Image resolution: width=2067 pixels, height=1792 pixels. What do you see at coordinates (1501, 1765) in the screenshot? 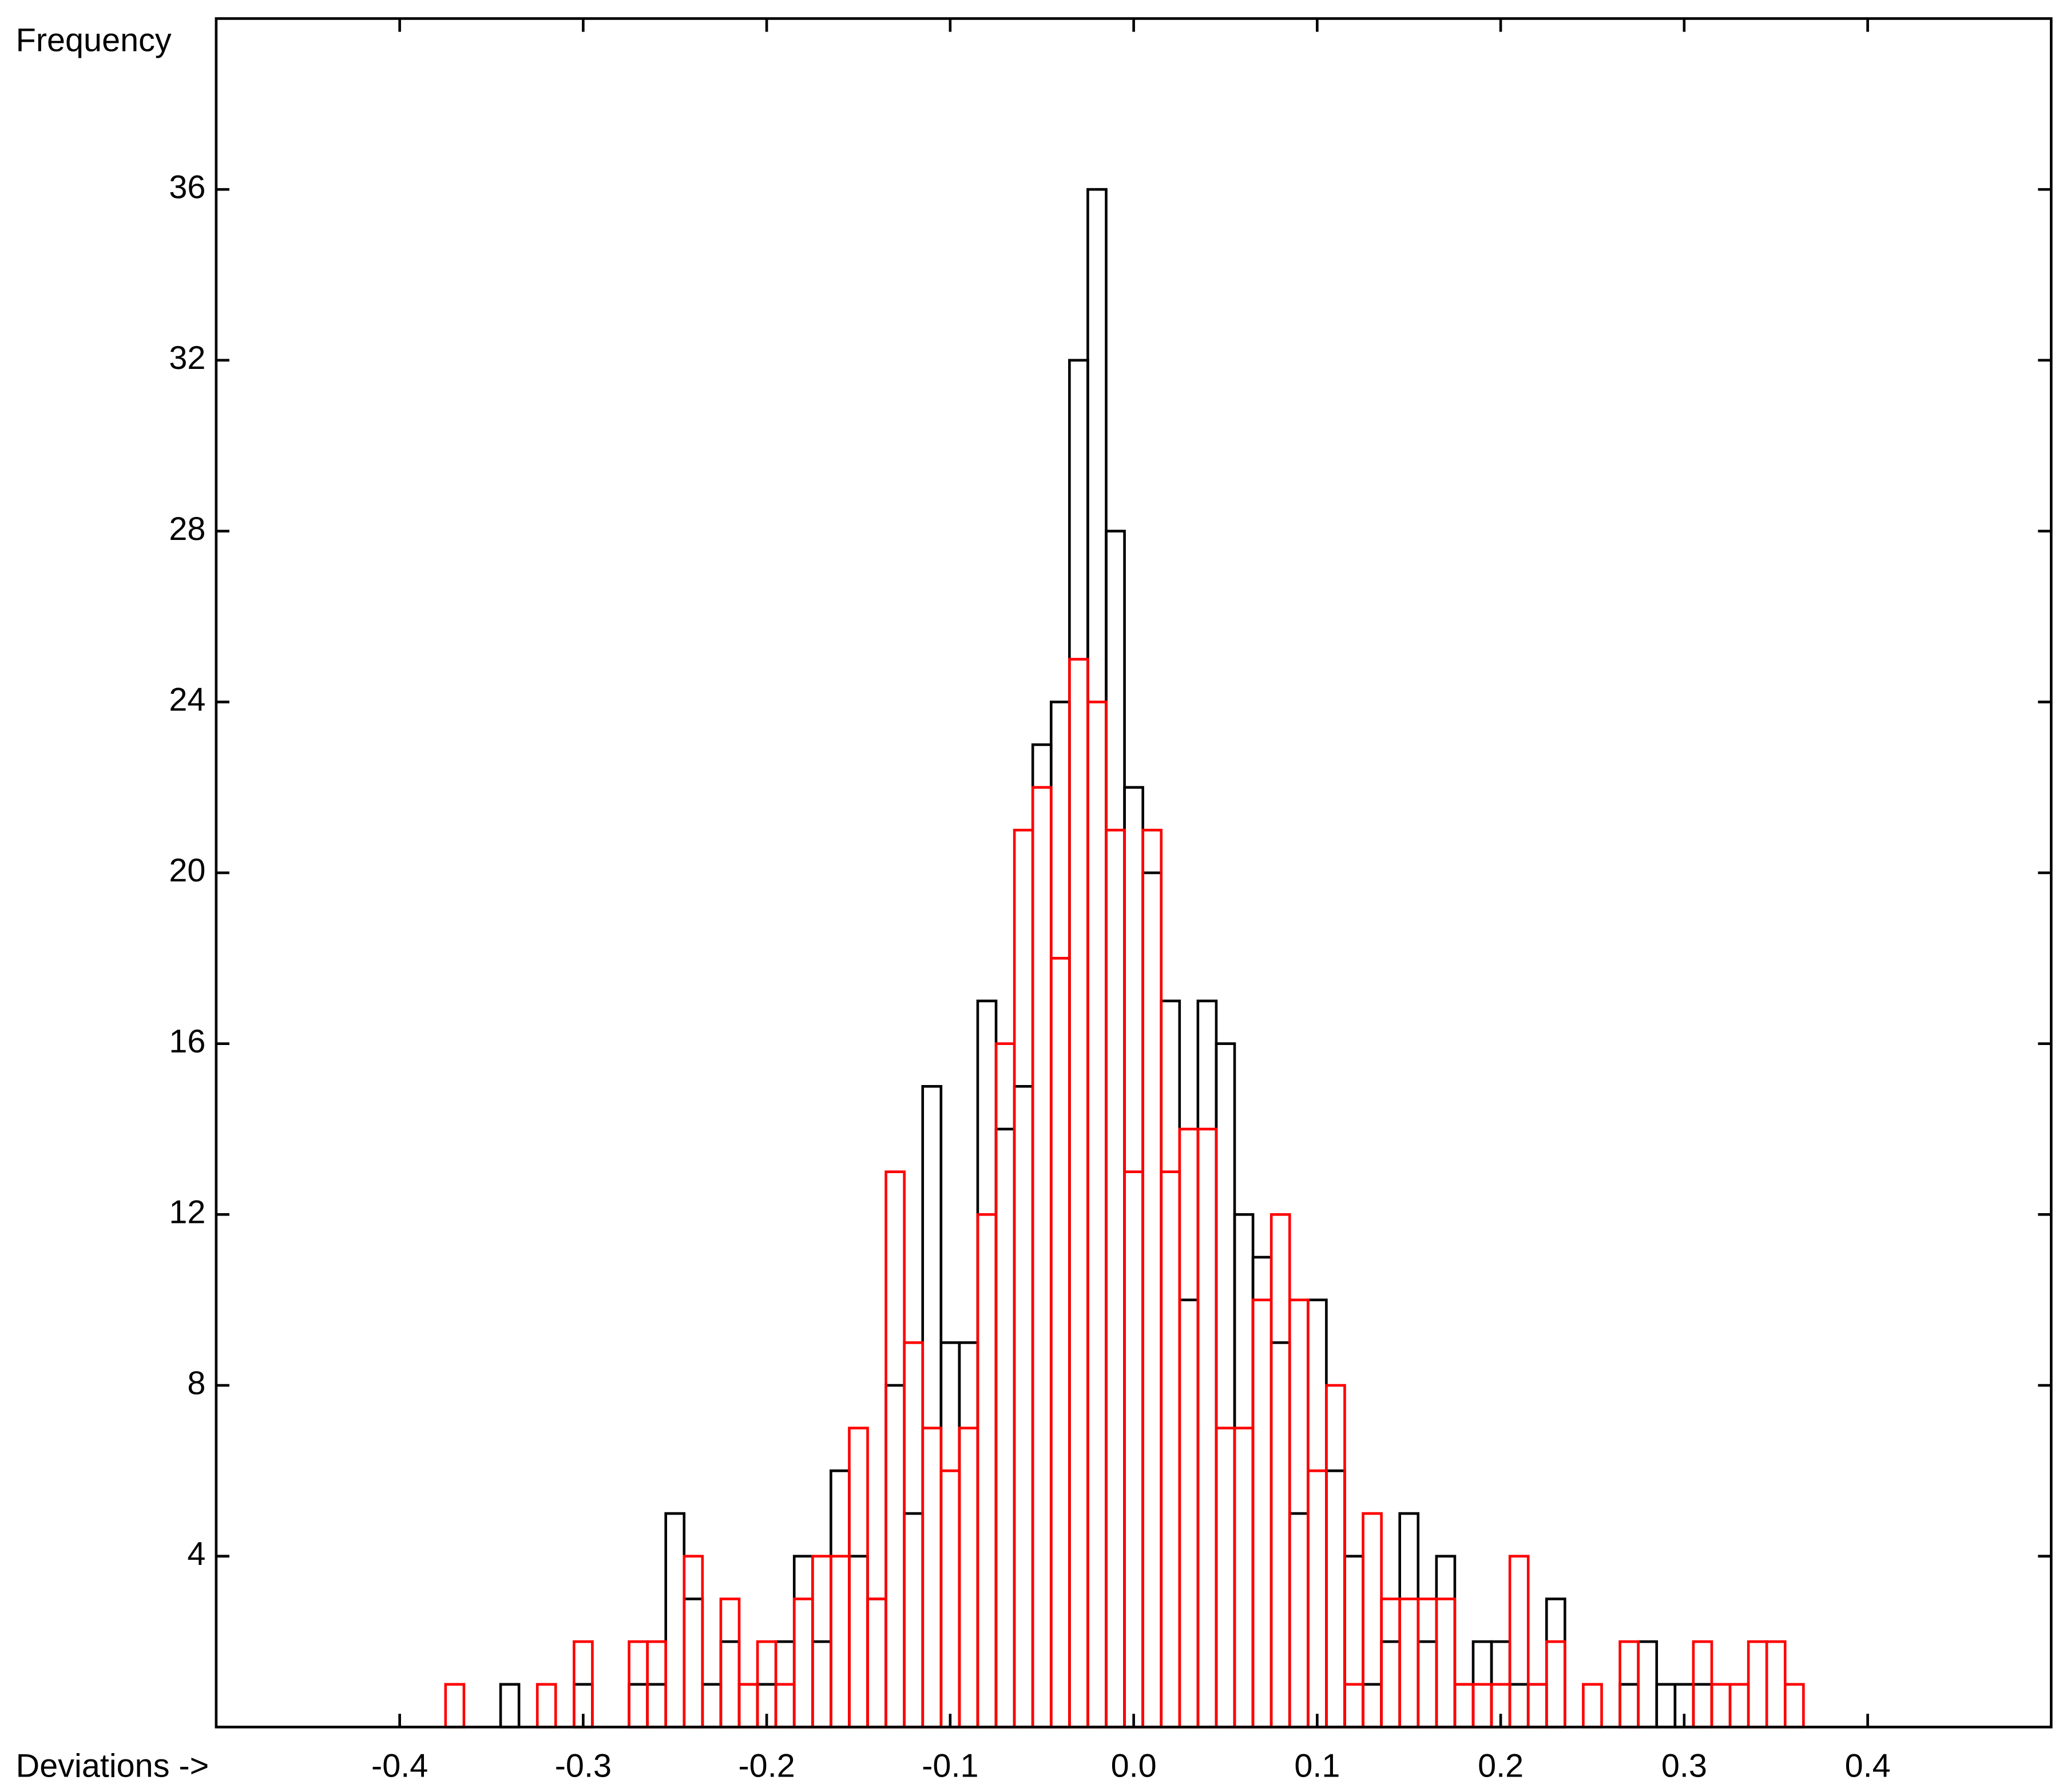
I see `x-tick-label: 0.2` at bounding box center [1501, 1765].